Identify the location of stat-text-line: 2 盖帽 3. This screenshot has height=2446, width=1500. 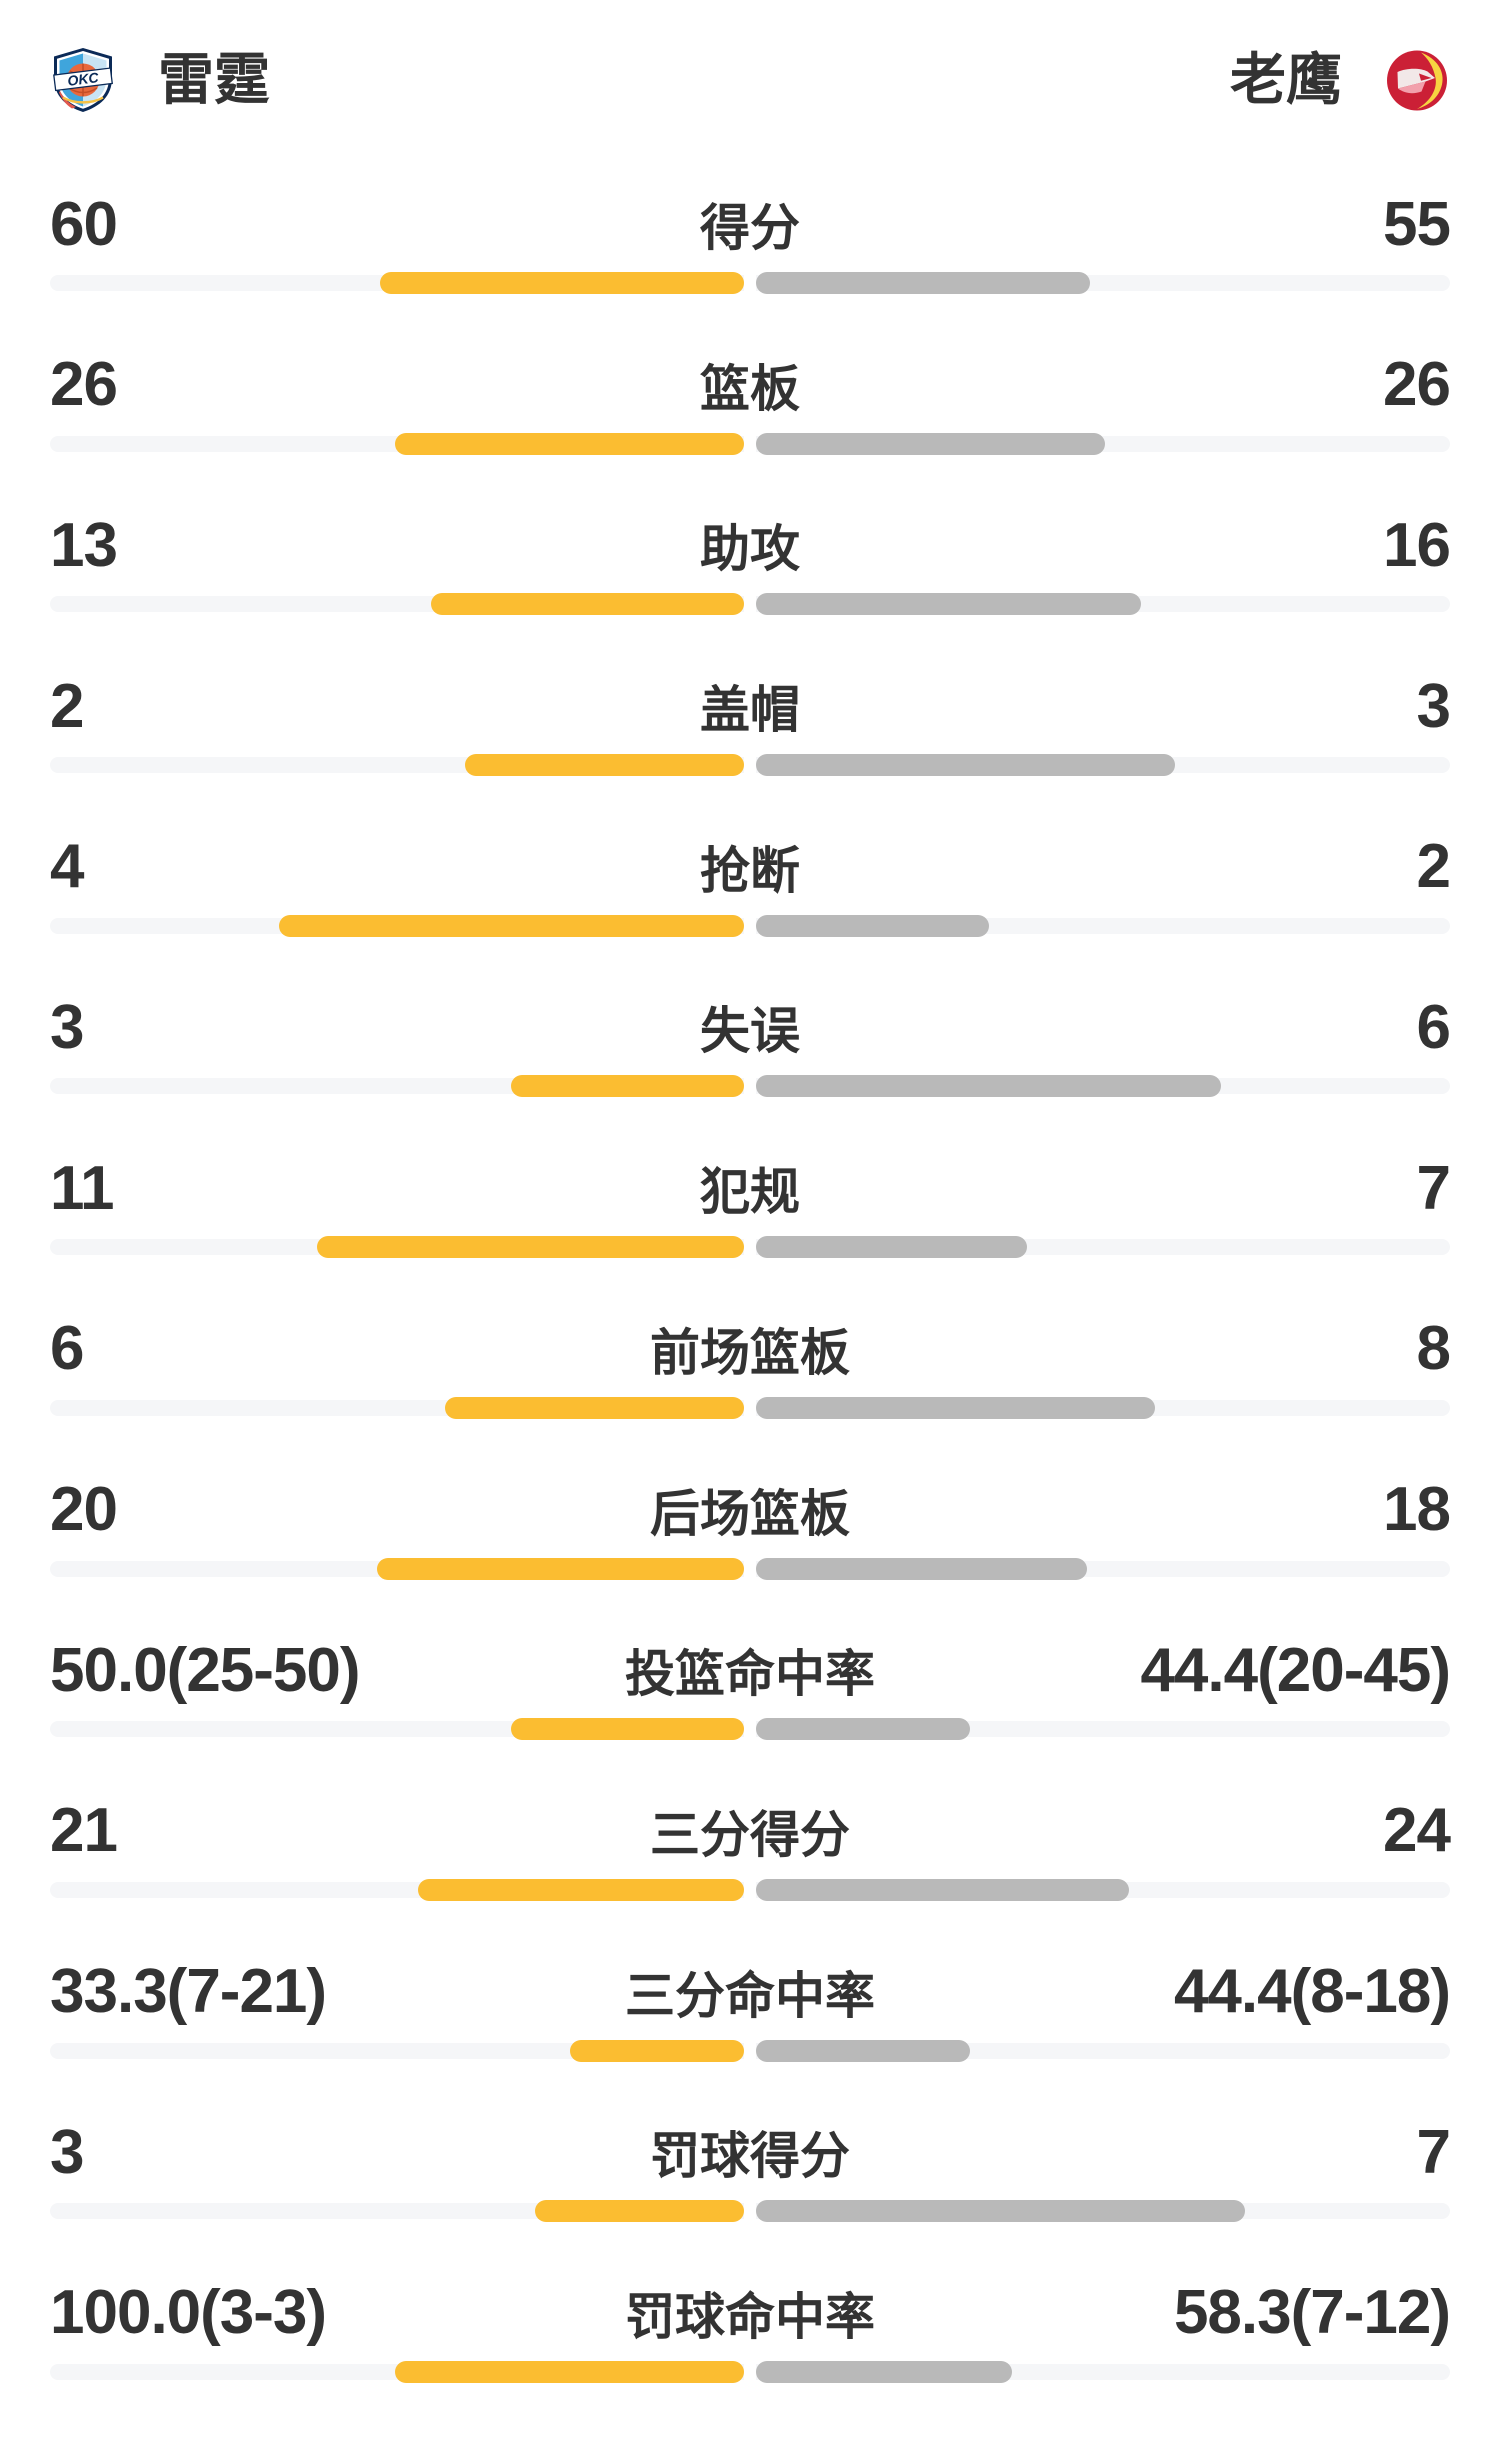
(750, 706).